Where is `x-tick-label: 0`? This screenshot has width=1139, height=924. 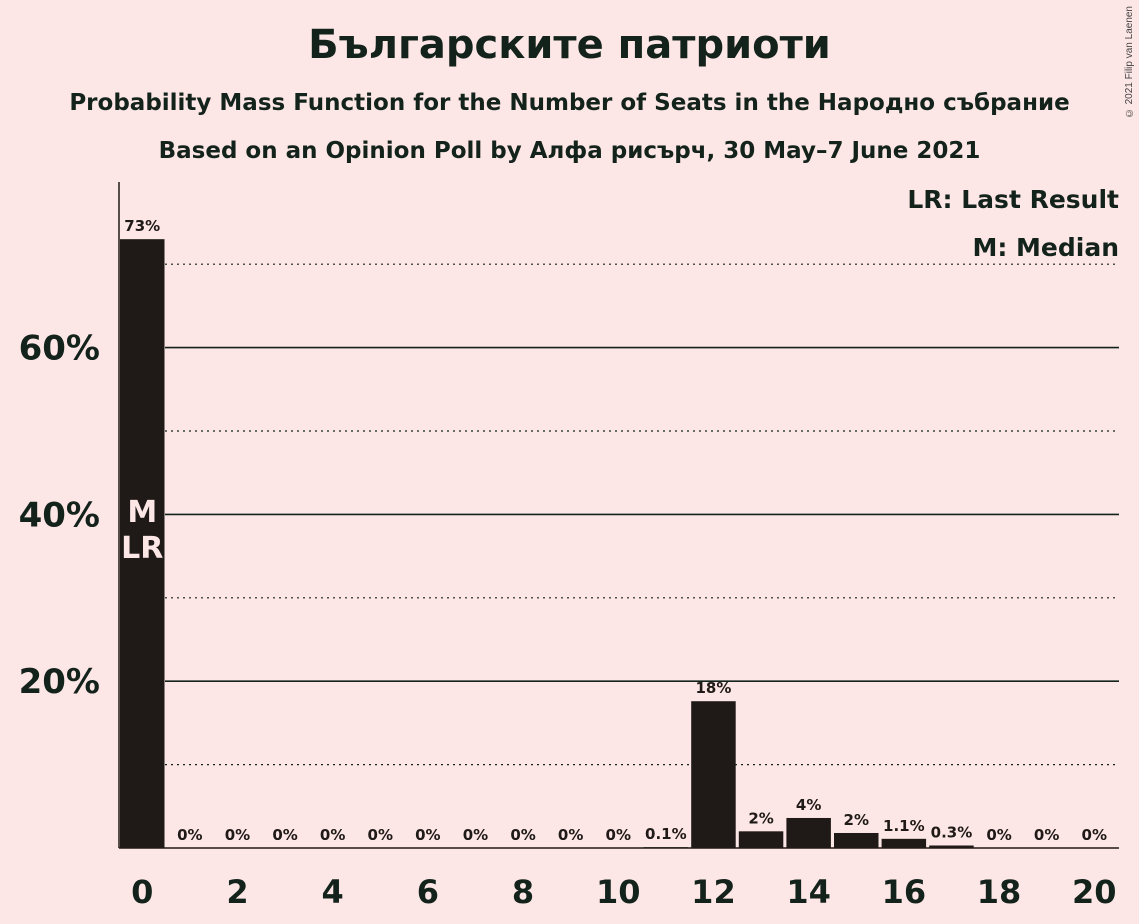
x-tick-label: 0 is located at coordinates (142, 892).